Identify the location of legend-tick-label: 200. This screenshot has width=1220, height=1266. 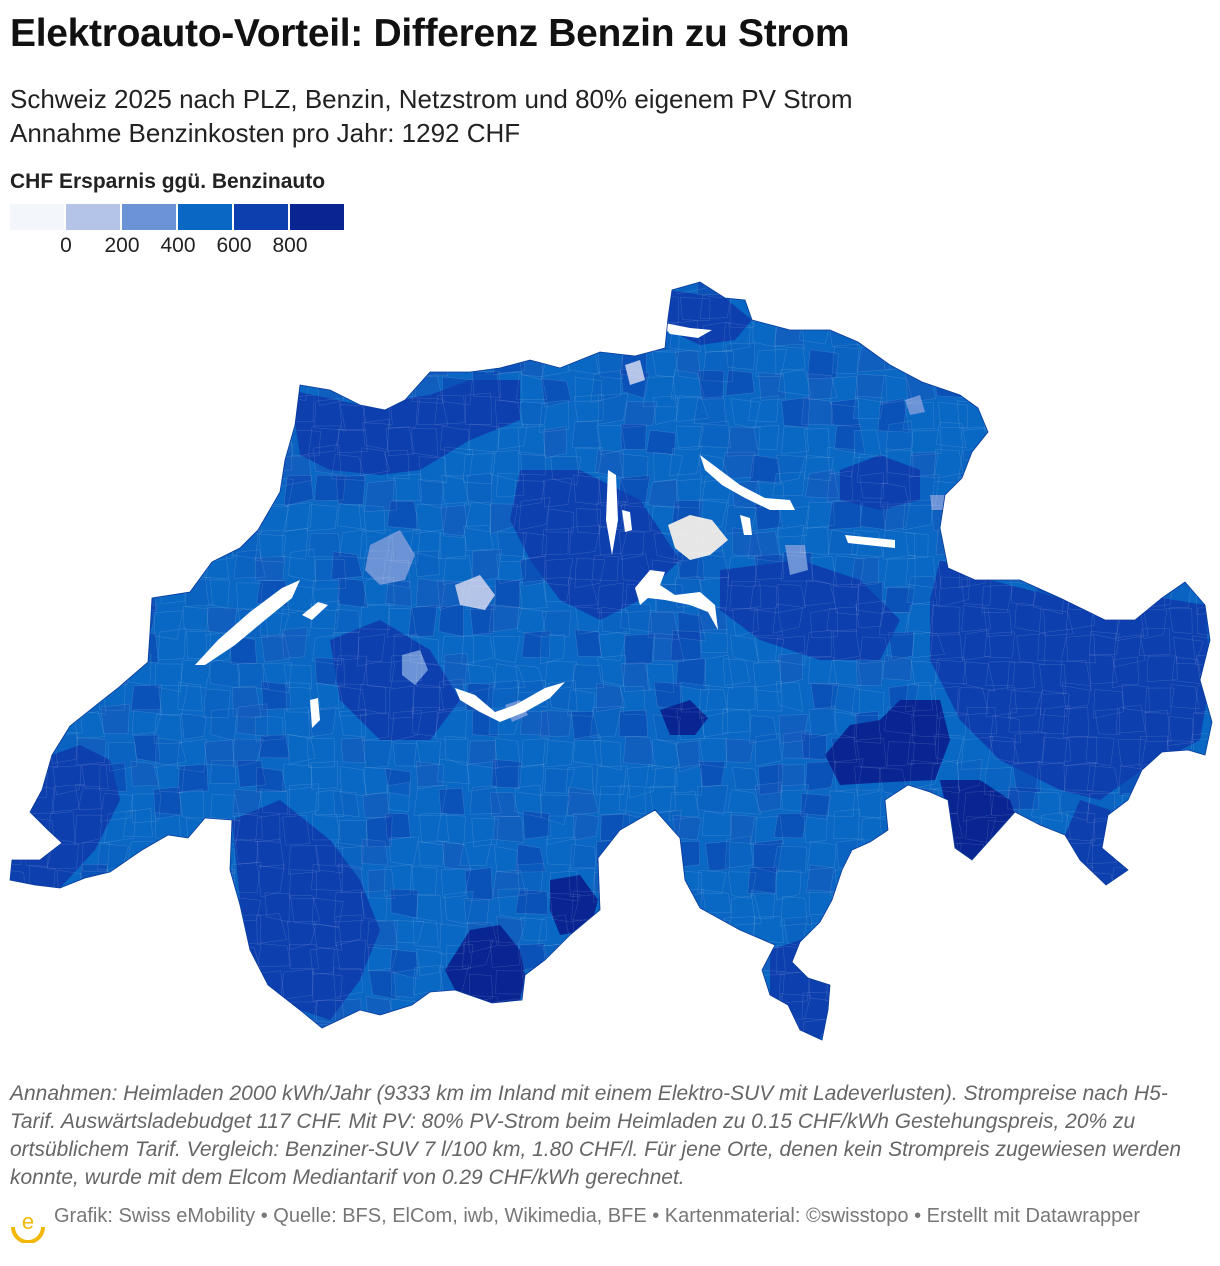
(122, 245).